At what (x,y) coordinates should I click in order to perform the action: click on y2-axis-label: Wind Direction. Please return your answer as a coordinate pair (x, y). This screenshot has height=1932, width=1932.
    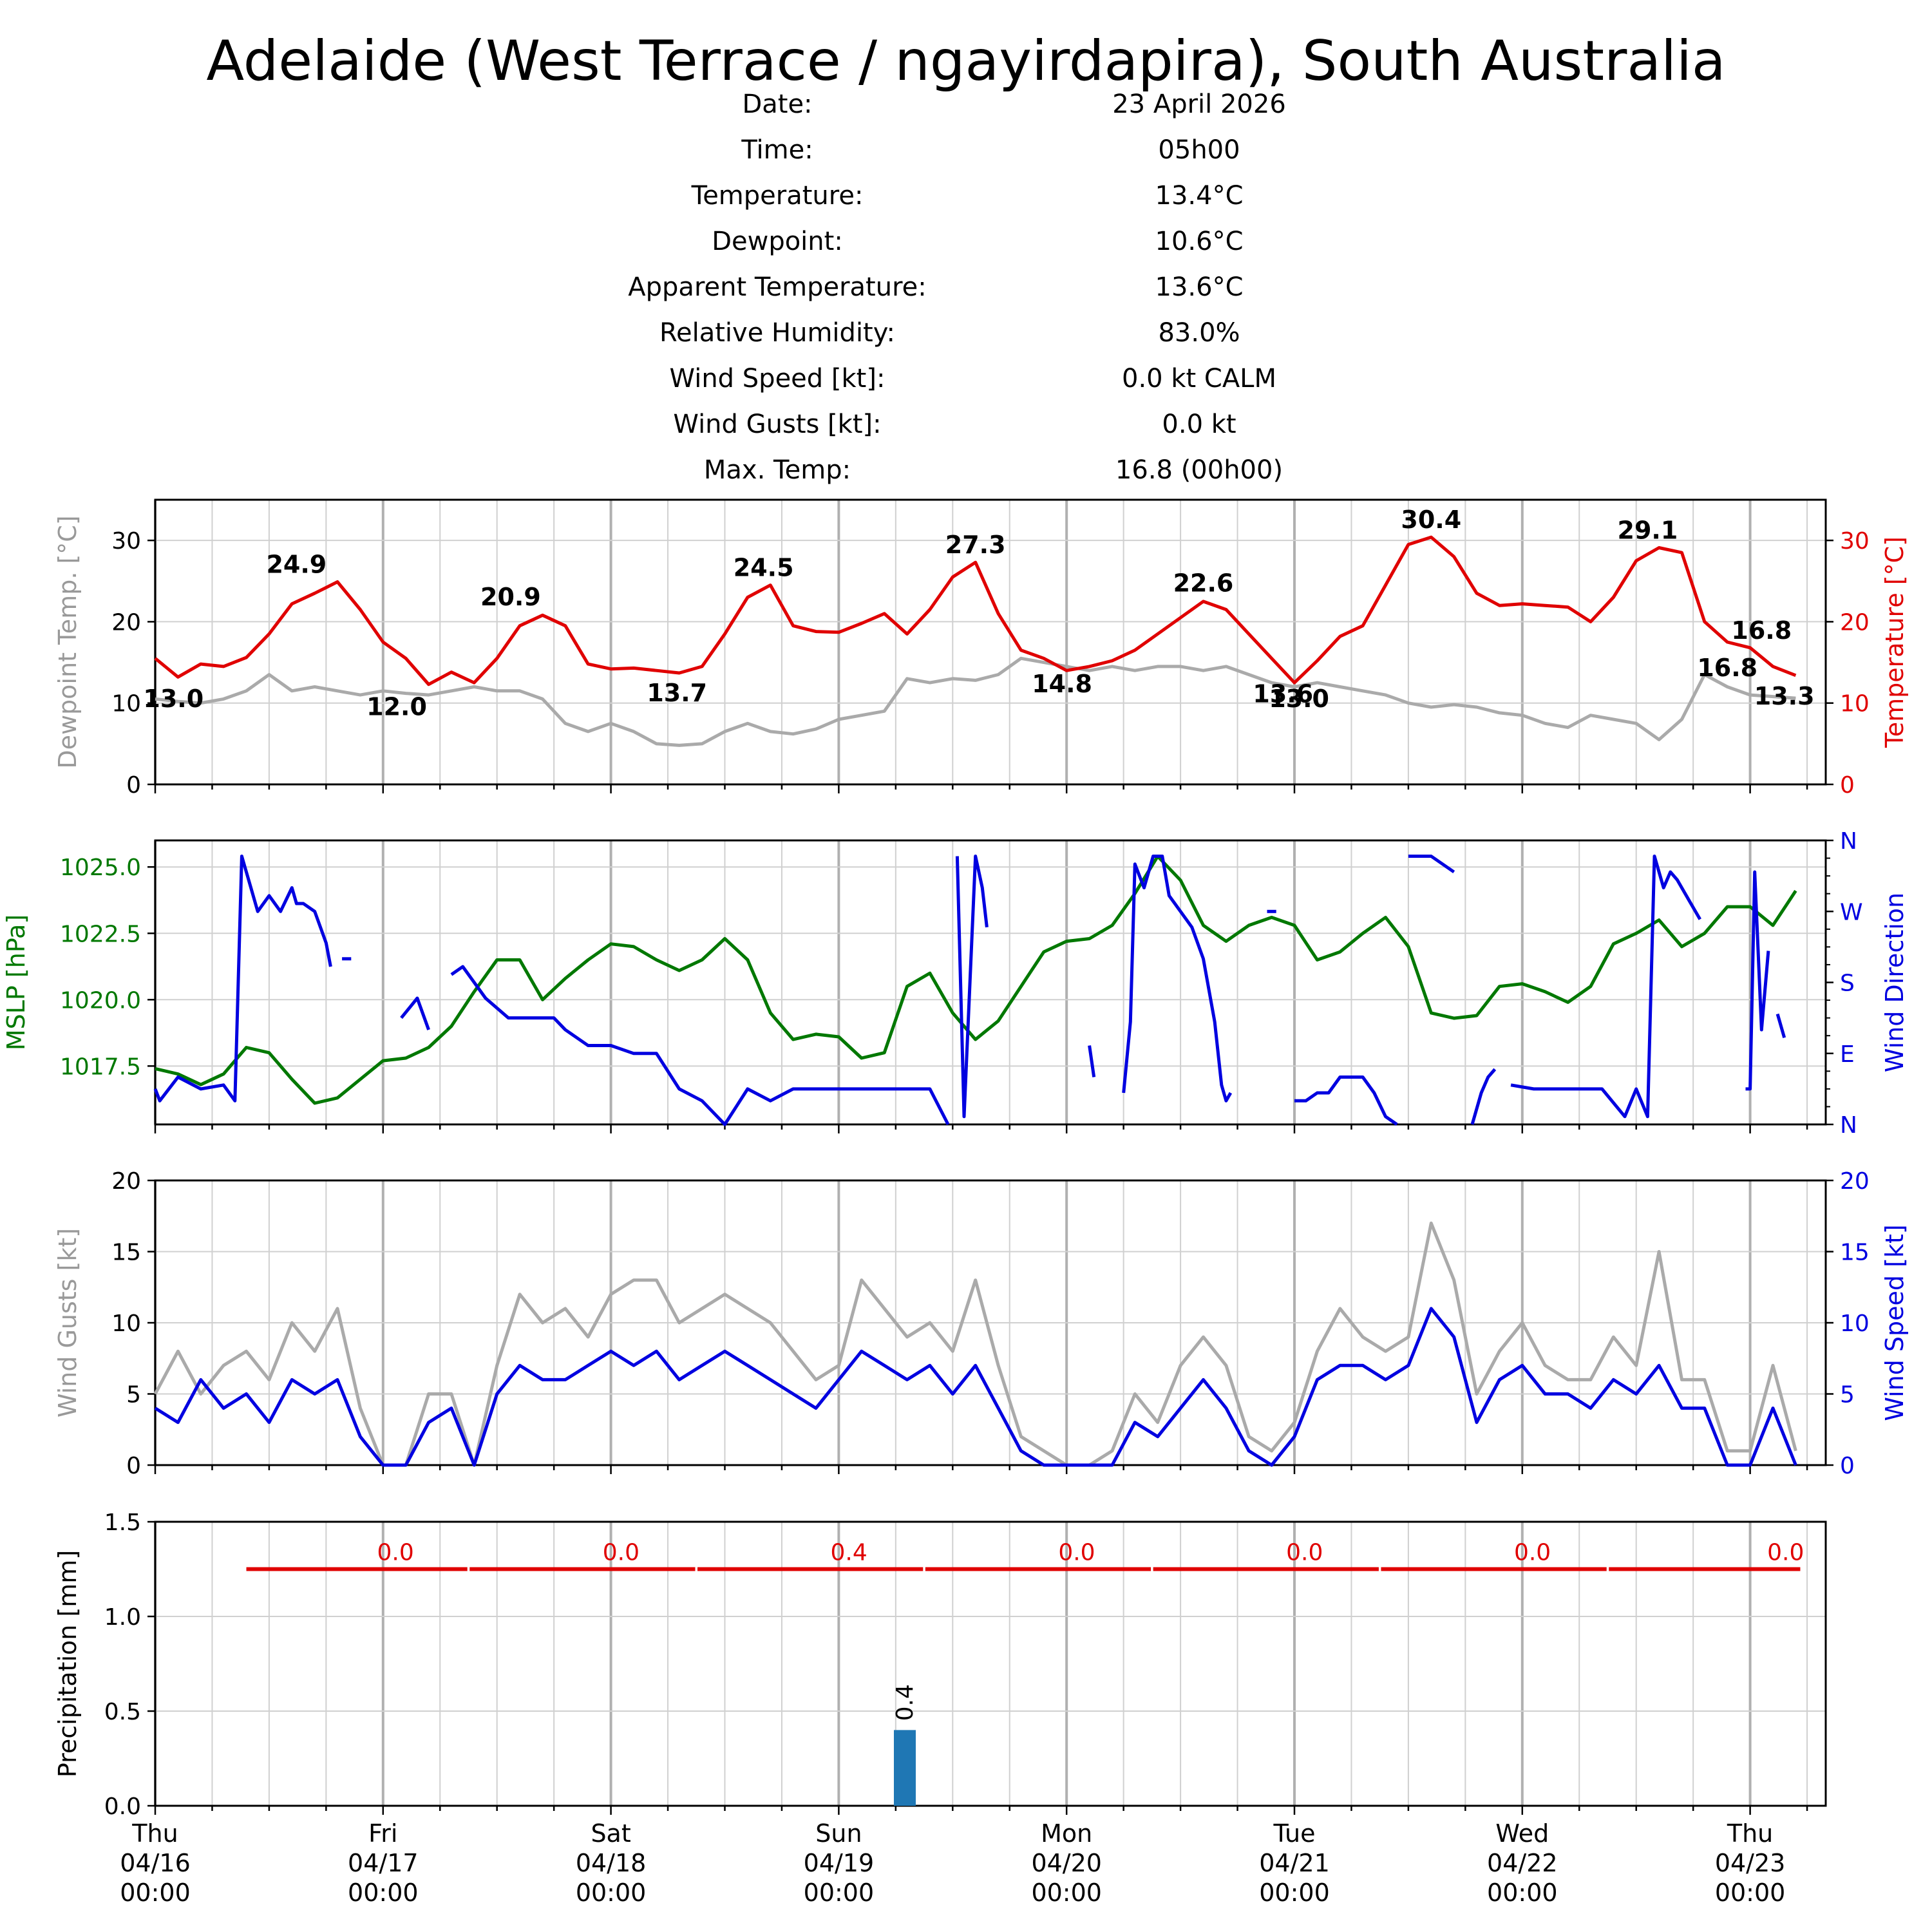
    Looking at the image, I should click on (1894, 982).